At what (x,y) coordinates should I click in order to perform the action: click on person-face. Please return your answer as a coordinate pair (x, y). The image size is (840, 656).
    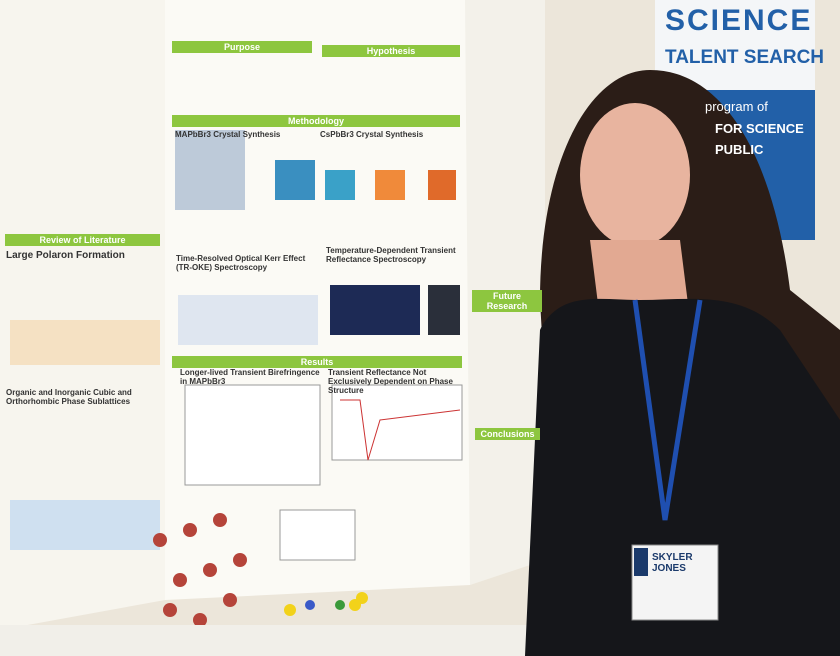
    Looking at the image, I should click on (635, 175).